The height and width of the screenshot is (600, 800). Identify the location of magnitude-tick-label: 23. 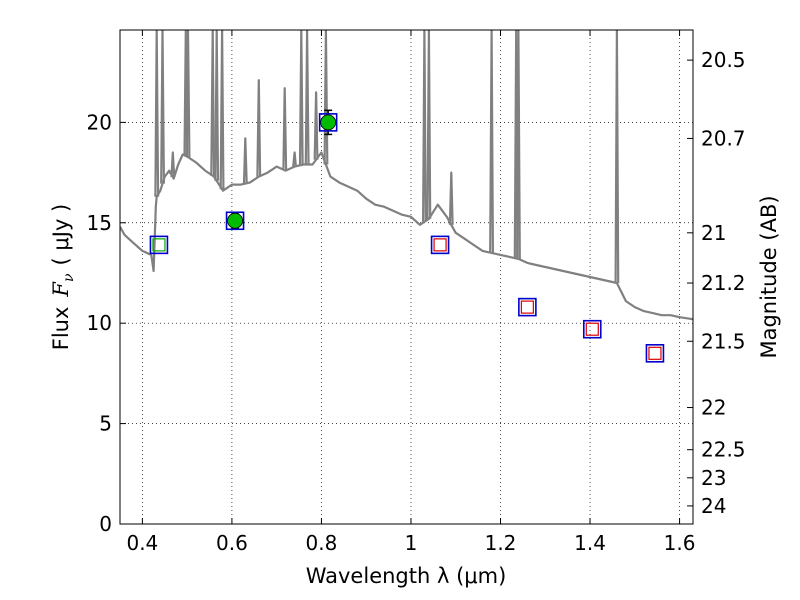
(713, 478).